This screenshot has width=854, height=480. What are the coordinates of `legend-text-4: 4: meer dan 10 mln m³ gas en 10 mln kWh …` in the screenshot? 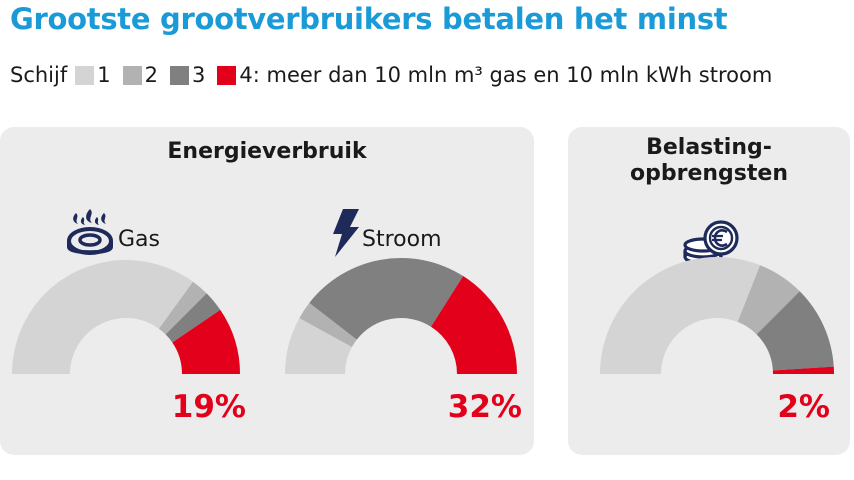 It's located at (506, 75).